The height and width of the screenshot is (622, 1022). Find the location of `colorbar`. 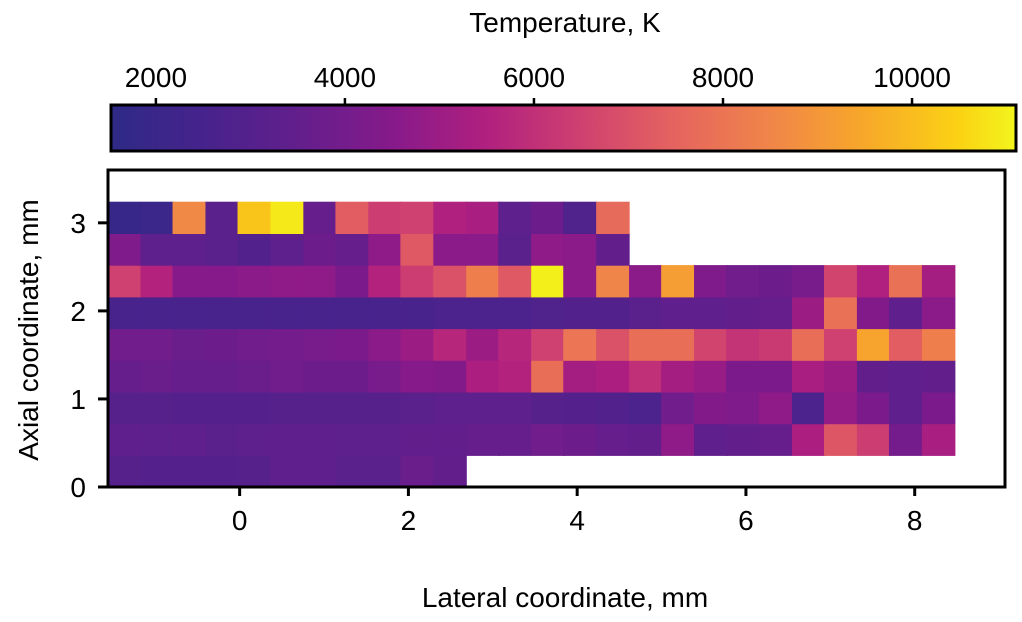

colorbar is located at coordinates (563, 128).